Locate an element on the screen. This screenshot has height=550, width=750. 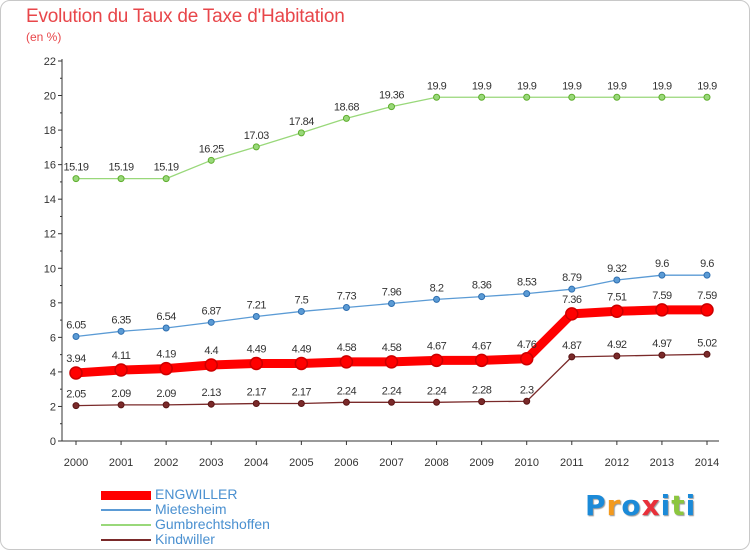
logo-letter: P is located at coordinates (596, 505).